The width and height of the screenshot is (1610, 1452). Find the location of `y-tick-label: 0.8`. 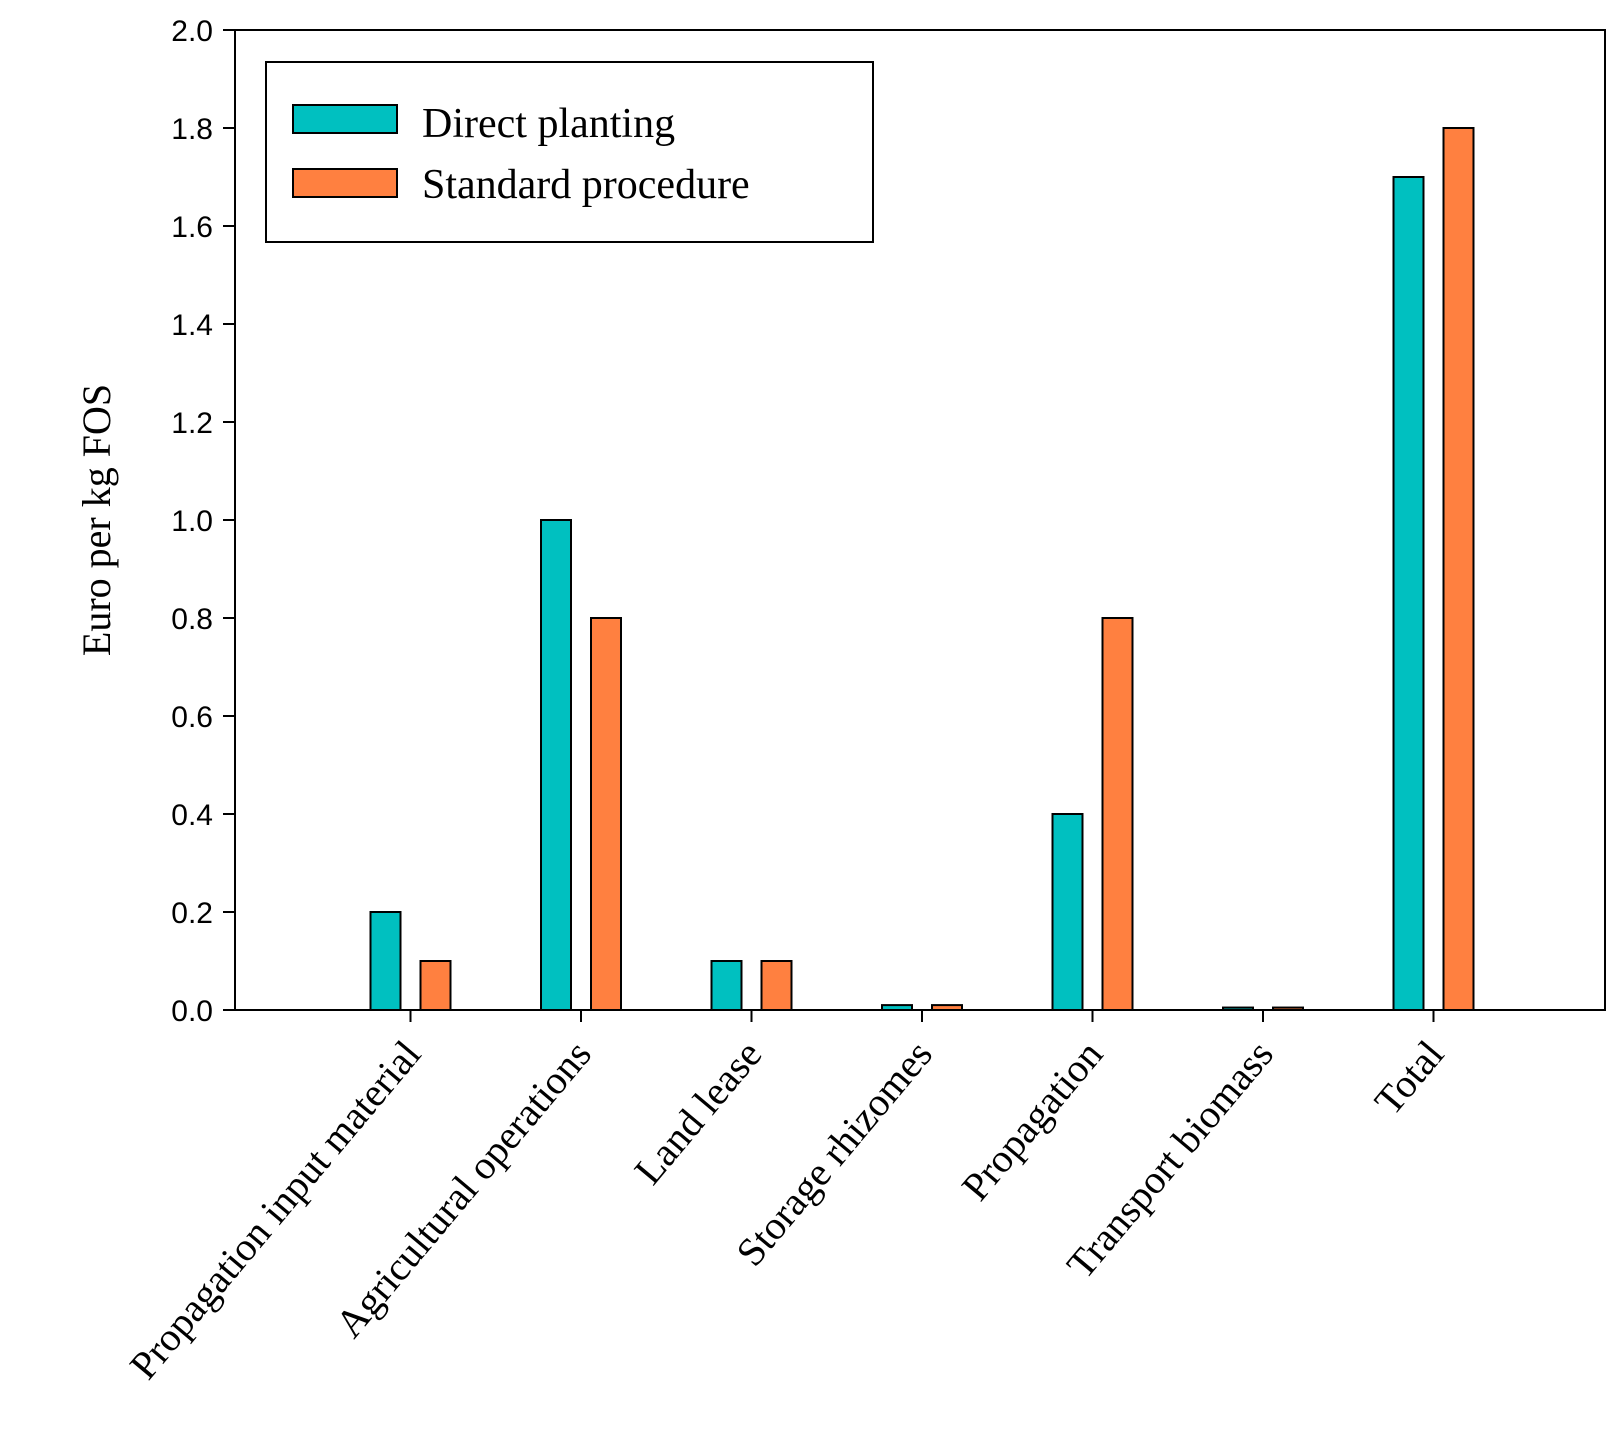

y-tick-label: 0.8 is located at coordinates (192, 619).